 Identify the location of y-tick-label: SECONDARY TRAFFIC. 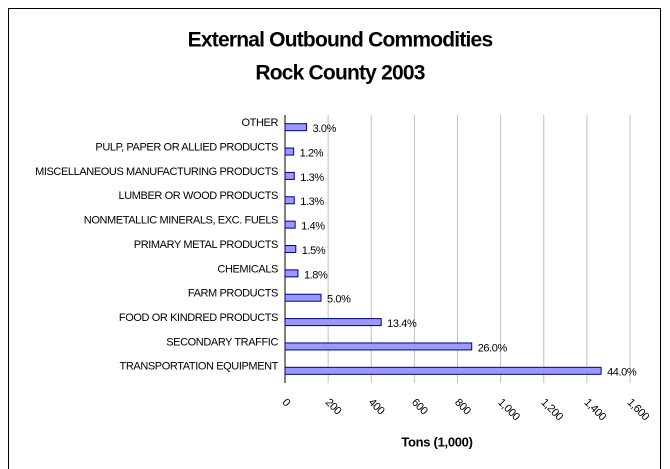
(222, 342).